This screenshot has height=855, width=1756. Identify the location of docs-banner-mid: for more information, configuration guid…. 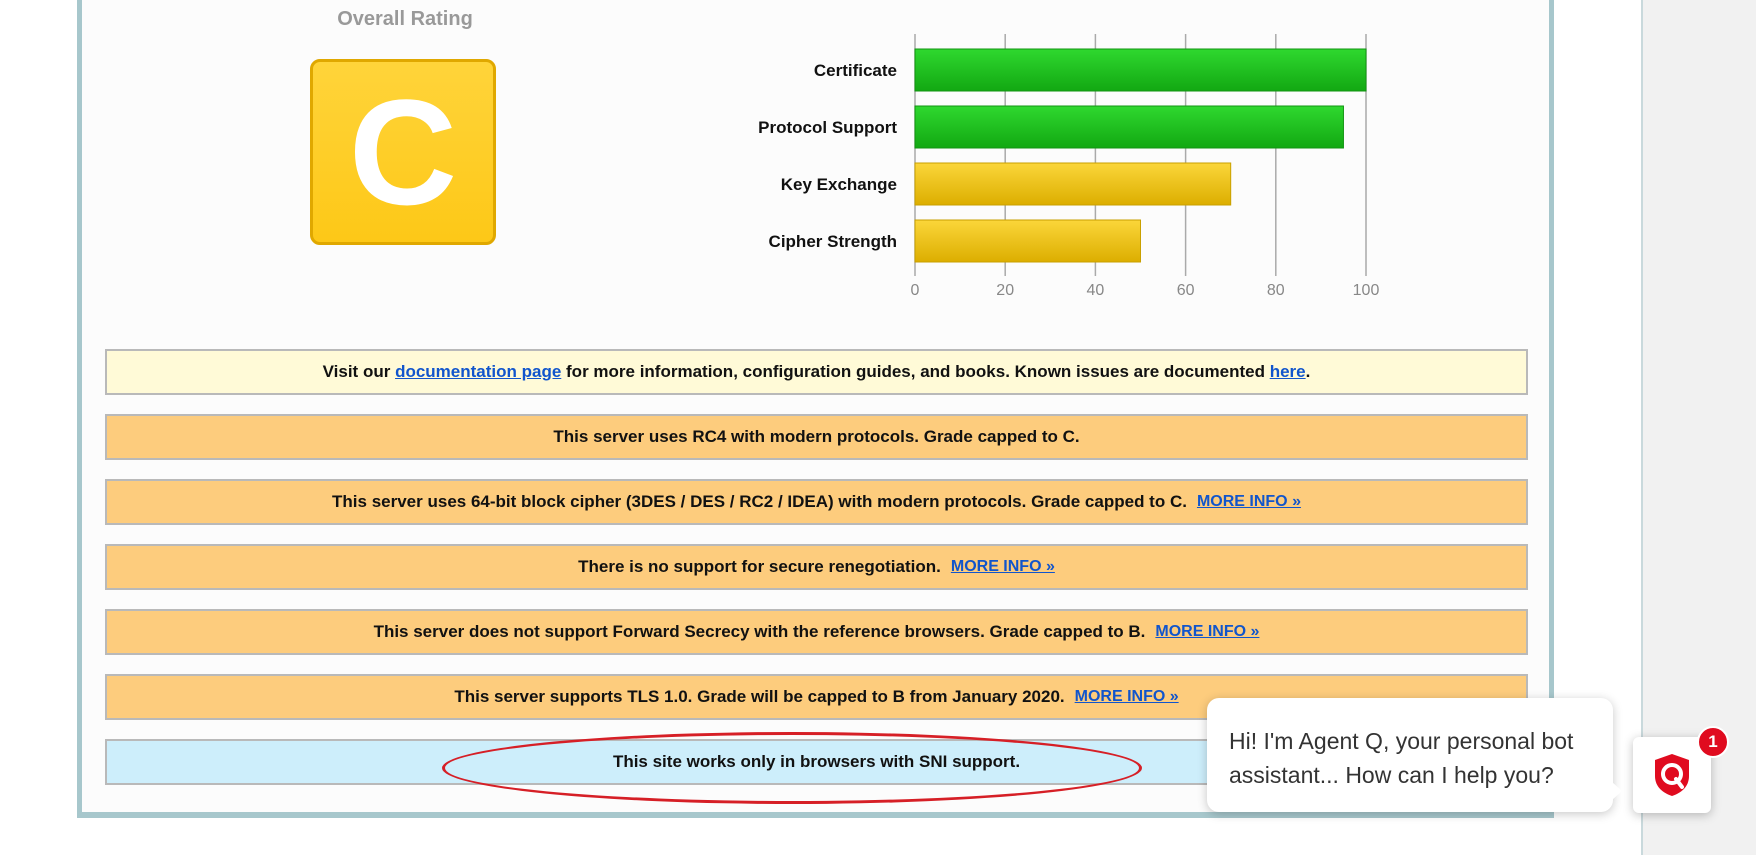
(915, 371).